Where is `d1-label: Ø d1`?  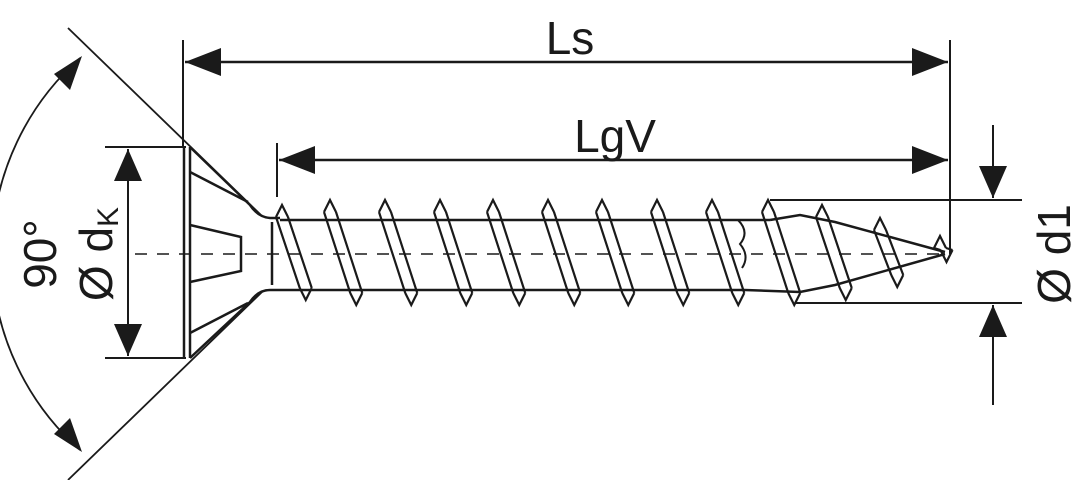 d1-label: Ø d1 is located at coordinates (1054, 254).